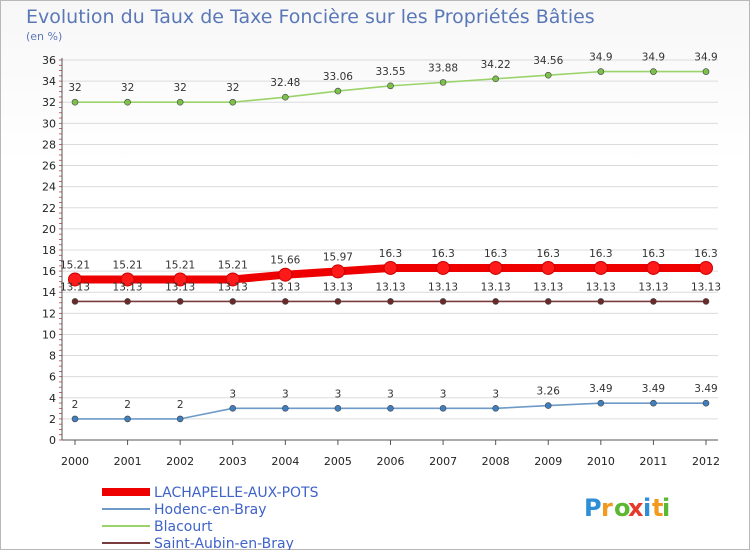  I want to click on y-tick-label: 28, so click(49, 144).